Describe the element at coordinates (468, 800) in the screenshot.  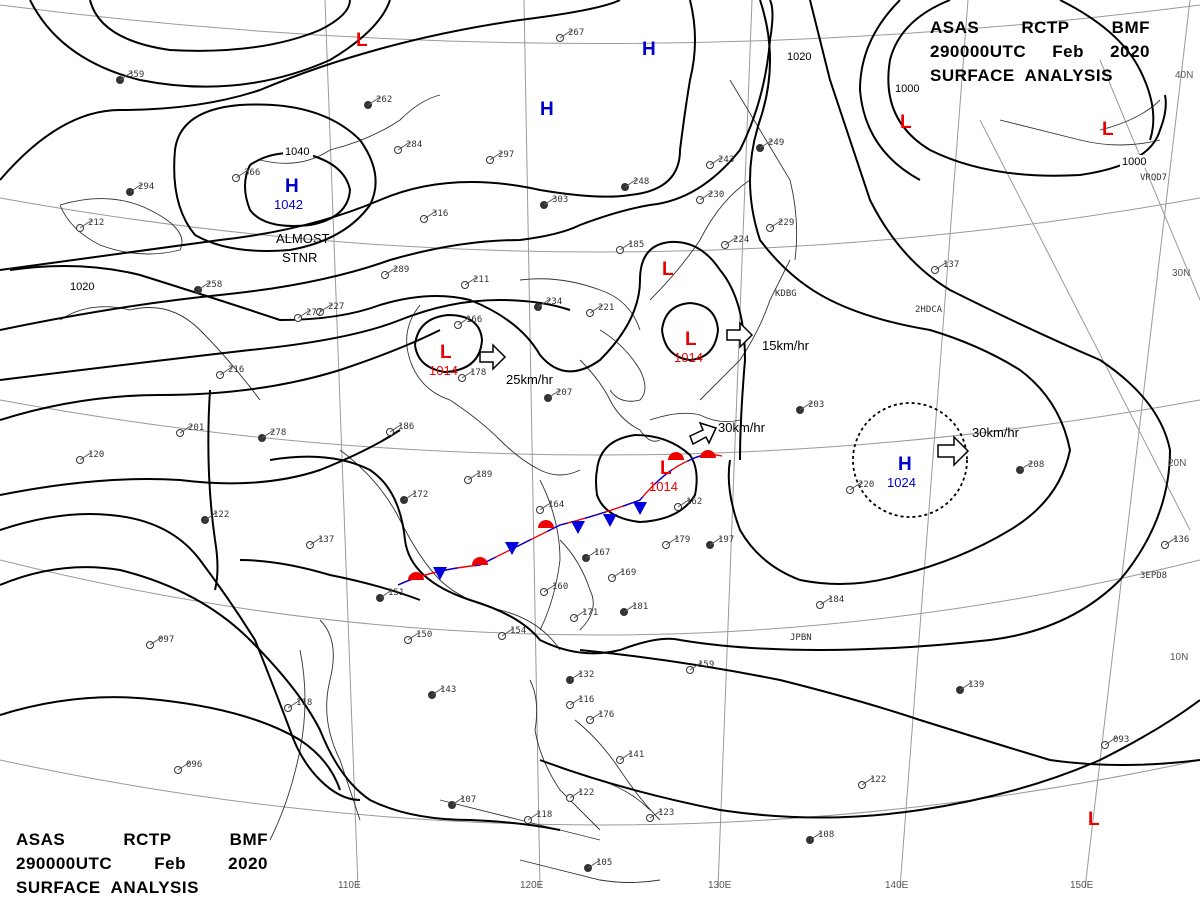
I see `station-pressure: 107` at that location.